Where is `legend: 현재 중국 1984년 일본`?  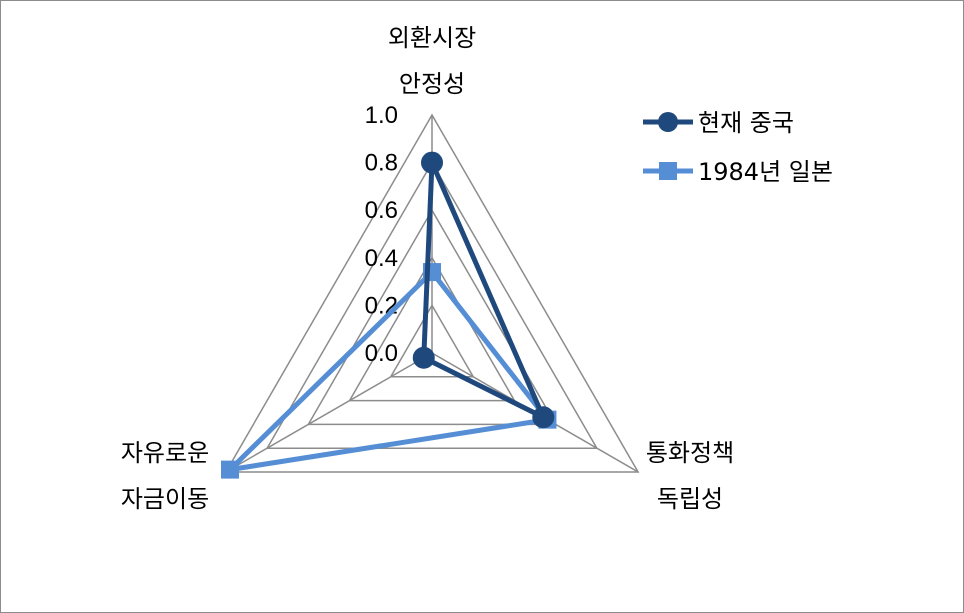 legend: 현재 중국 1984년 일본 is located at coordinates (738, 147).